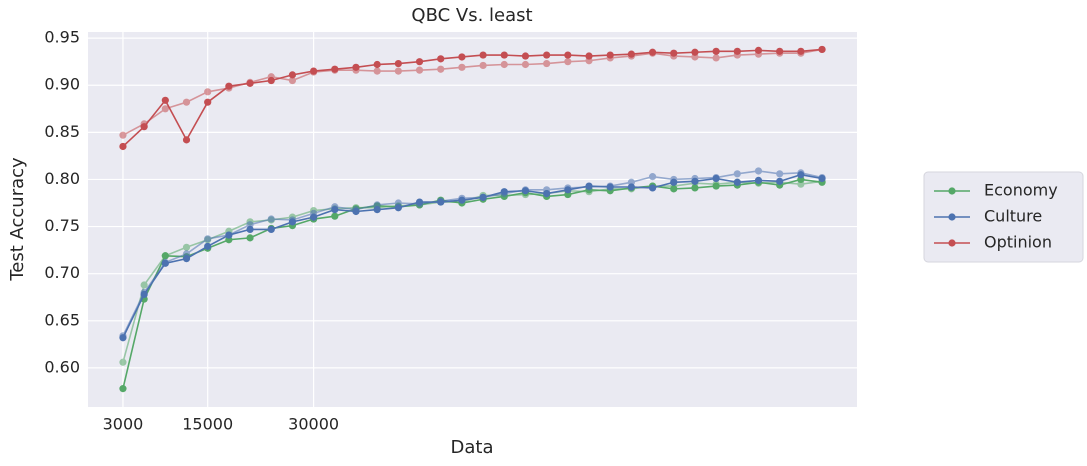 The height and width of the screenshot is (466, 1087). I want to click on legend-box, so click(1003, 217).